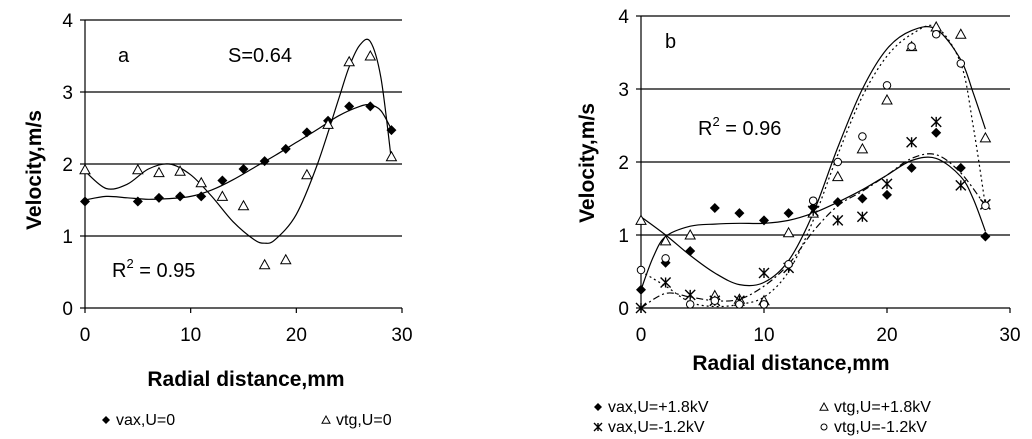 This screenshot has width=1032, height=439. Describe the element at coordinates (670, 42) in the screenshot. I see `panel-b-label: b` at that location.